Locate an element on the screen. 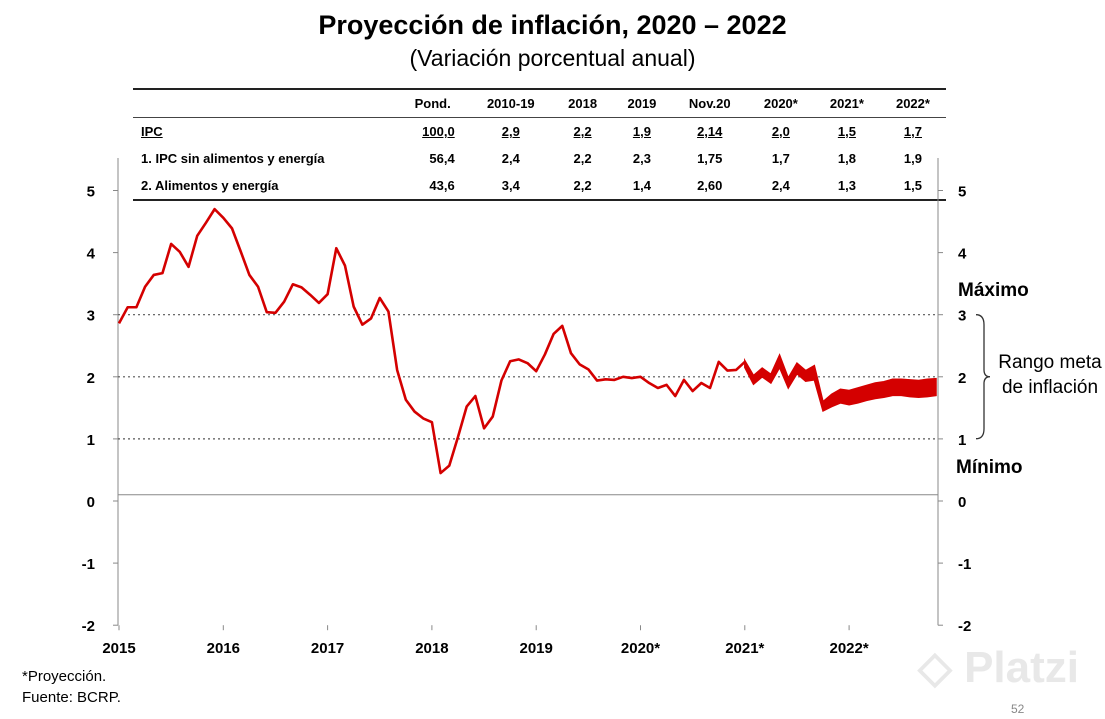  table-cell: 1,4 is located at coordinates (641, 185).